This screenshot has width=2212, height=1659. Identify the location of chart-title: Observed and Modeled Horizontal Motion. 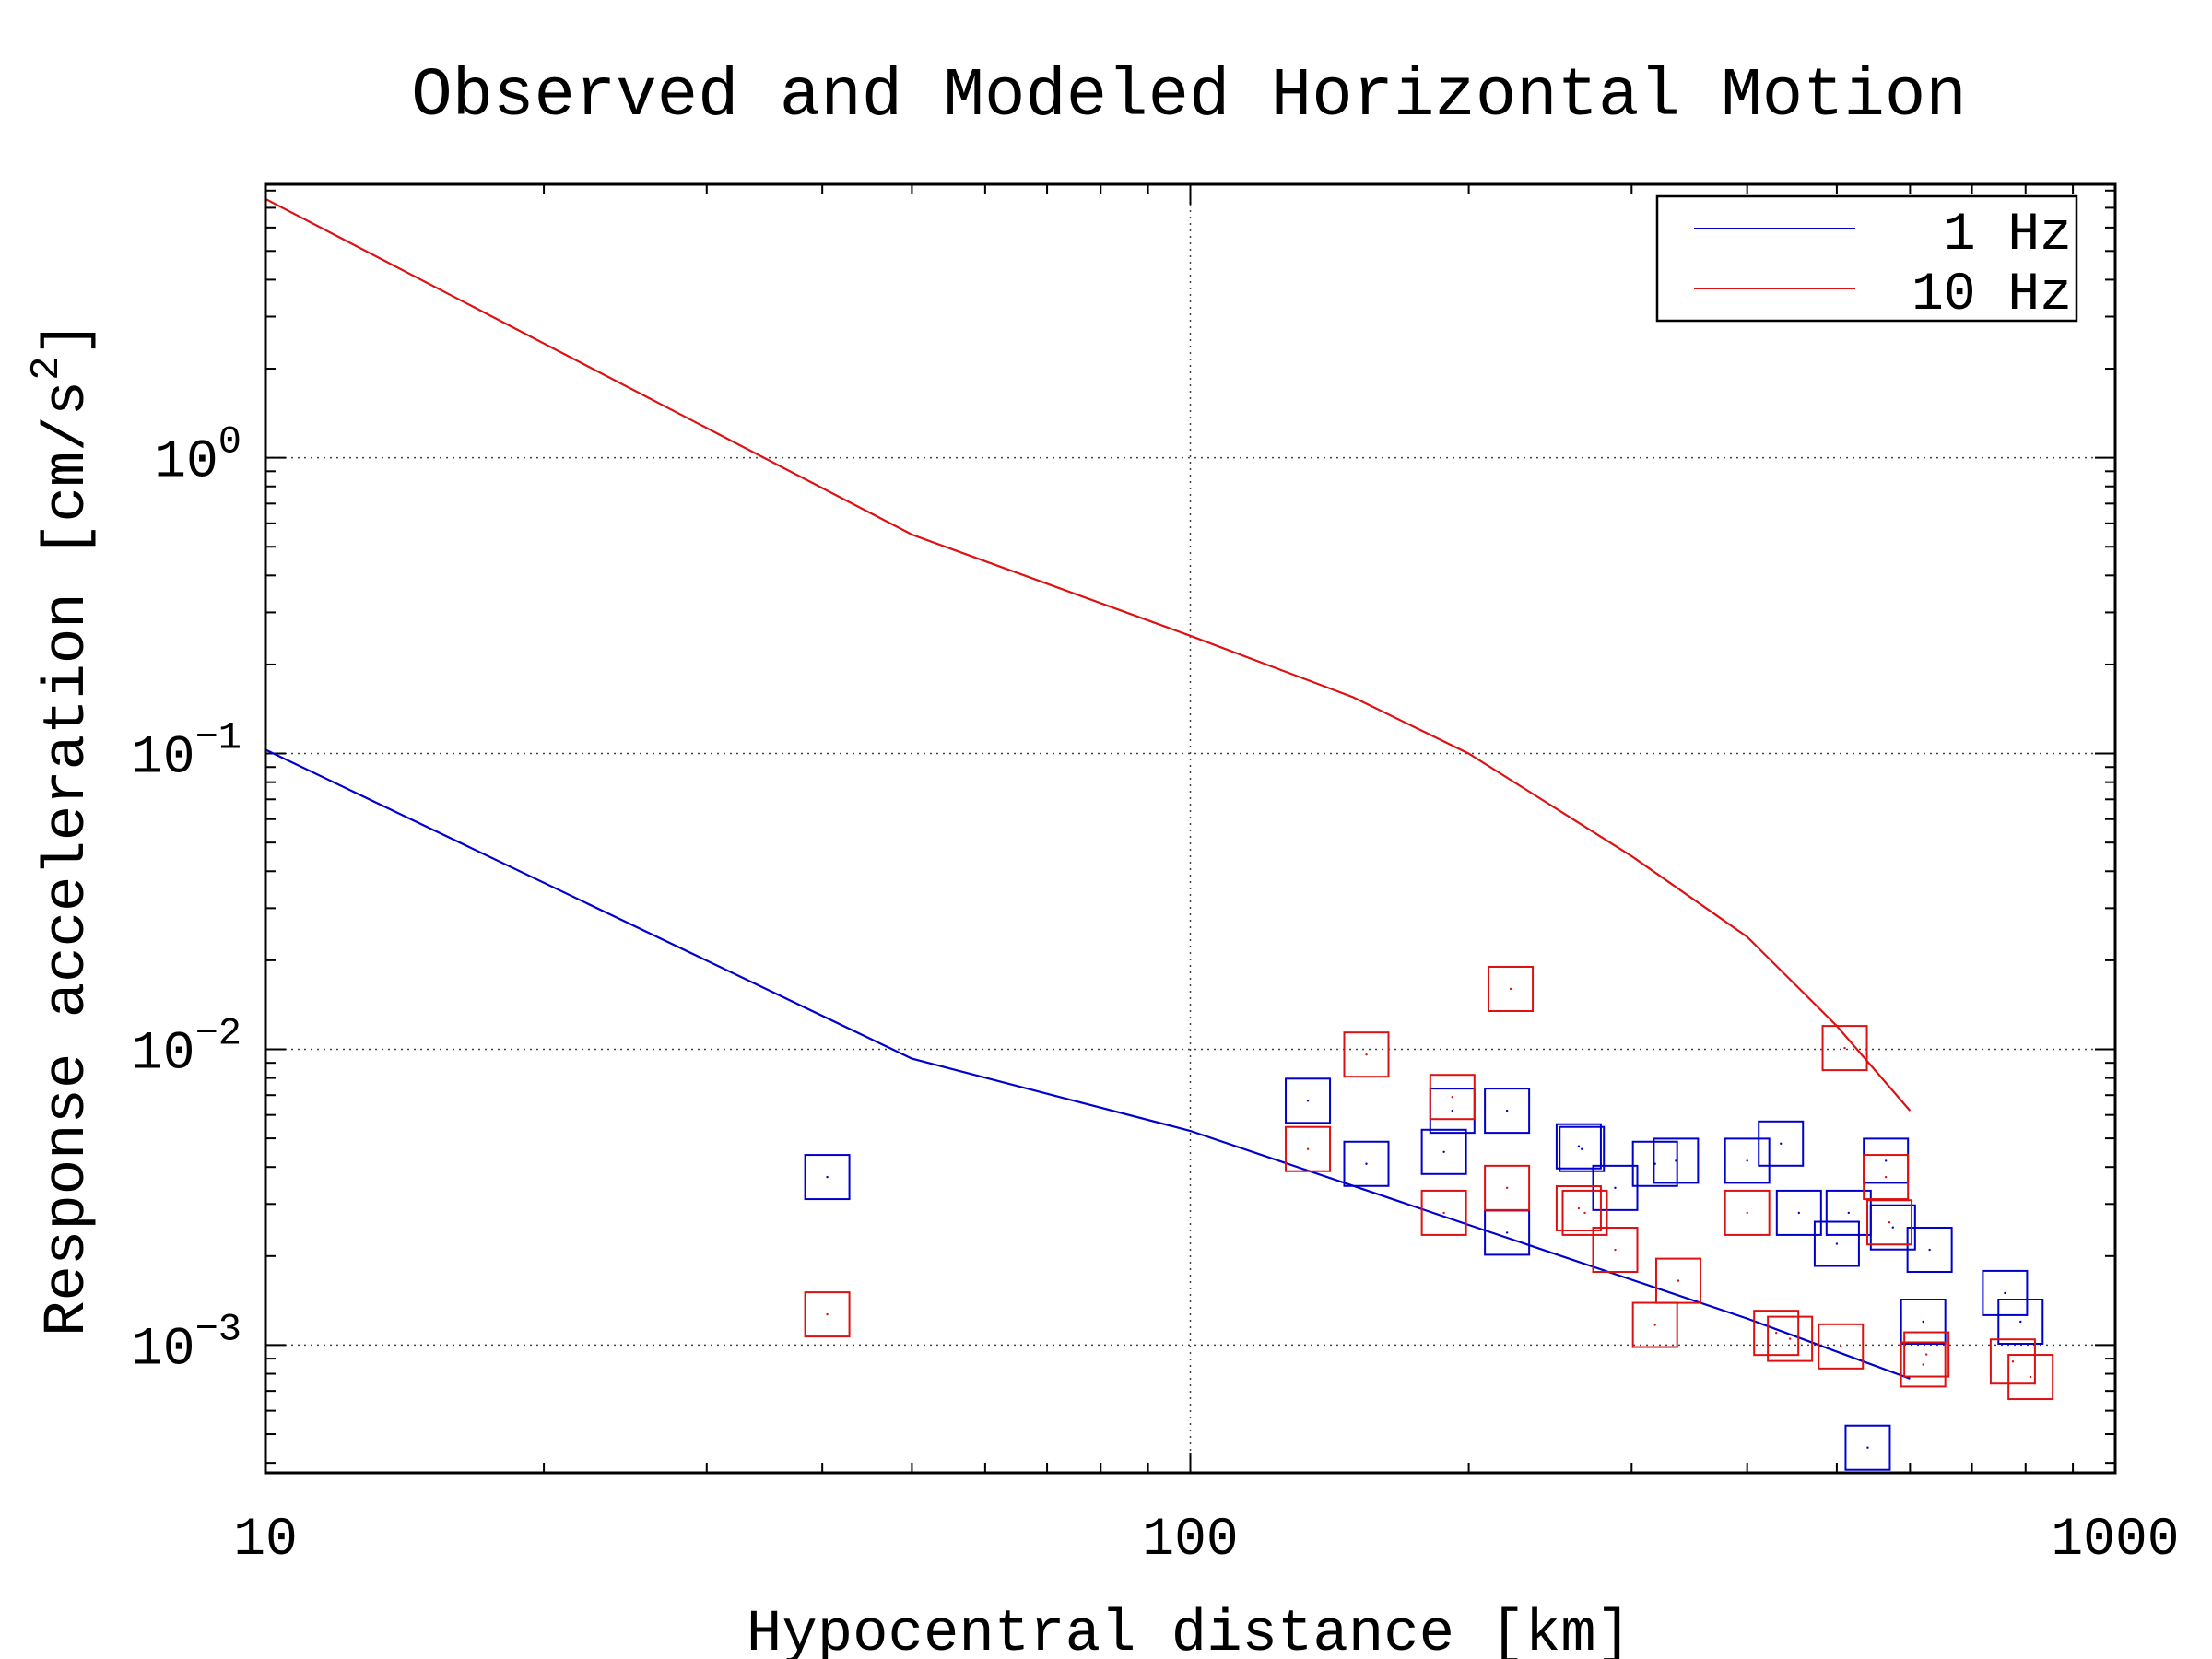
(1188, 96).